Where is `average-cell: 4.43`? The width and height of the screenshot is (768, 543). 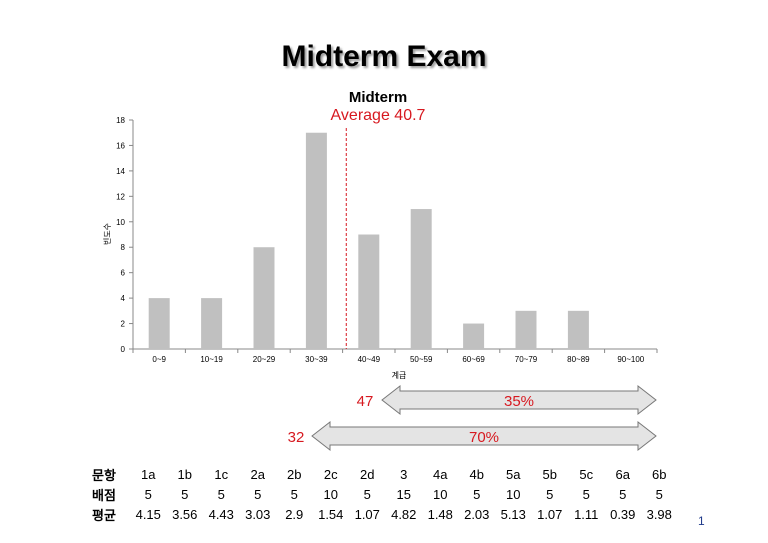
average-cell: 4.43 is located at coordinates (221, 514).